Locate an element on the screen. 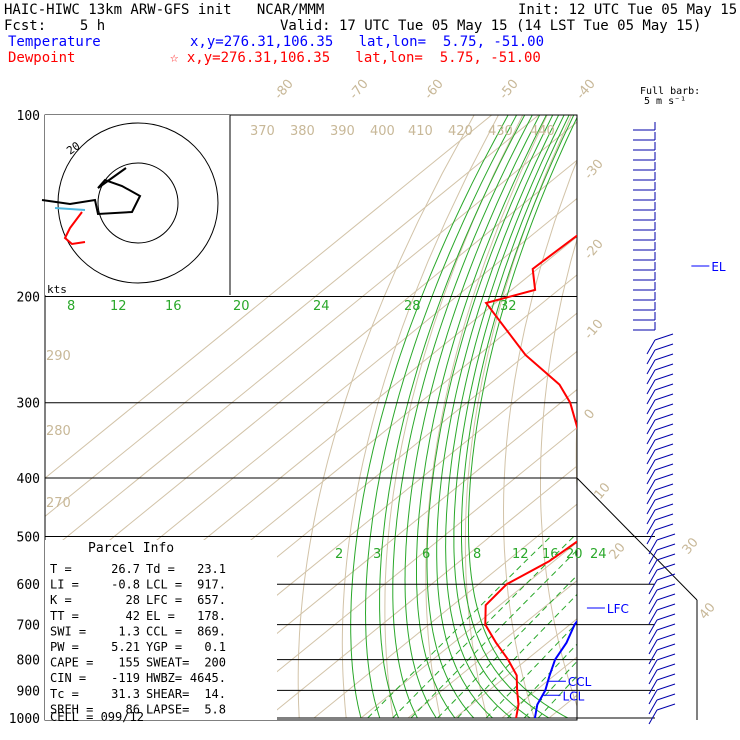 This screenshot has height=740, width=740. parcel-value: 4645. is located at coordinates (208, 678).